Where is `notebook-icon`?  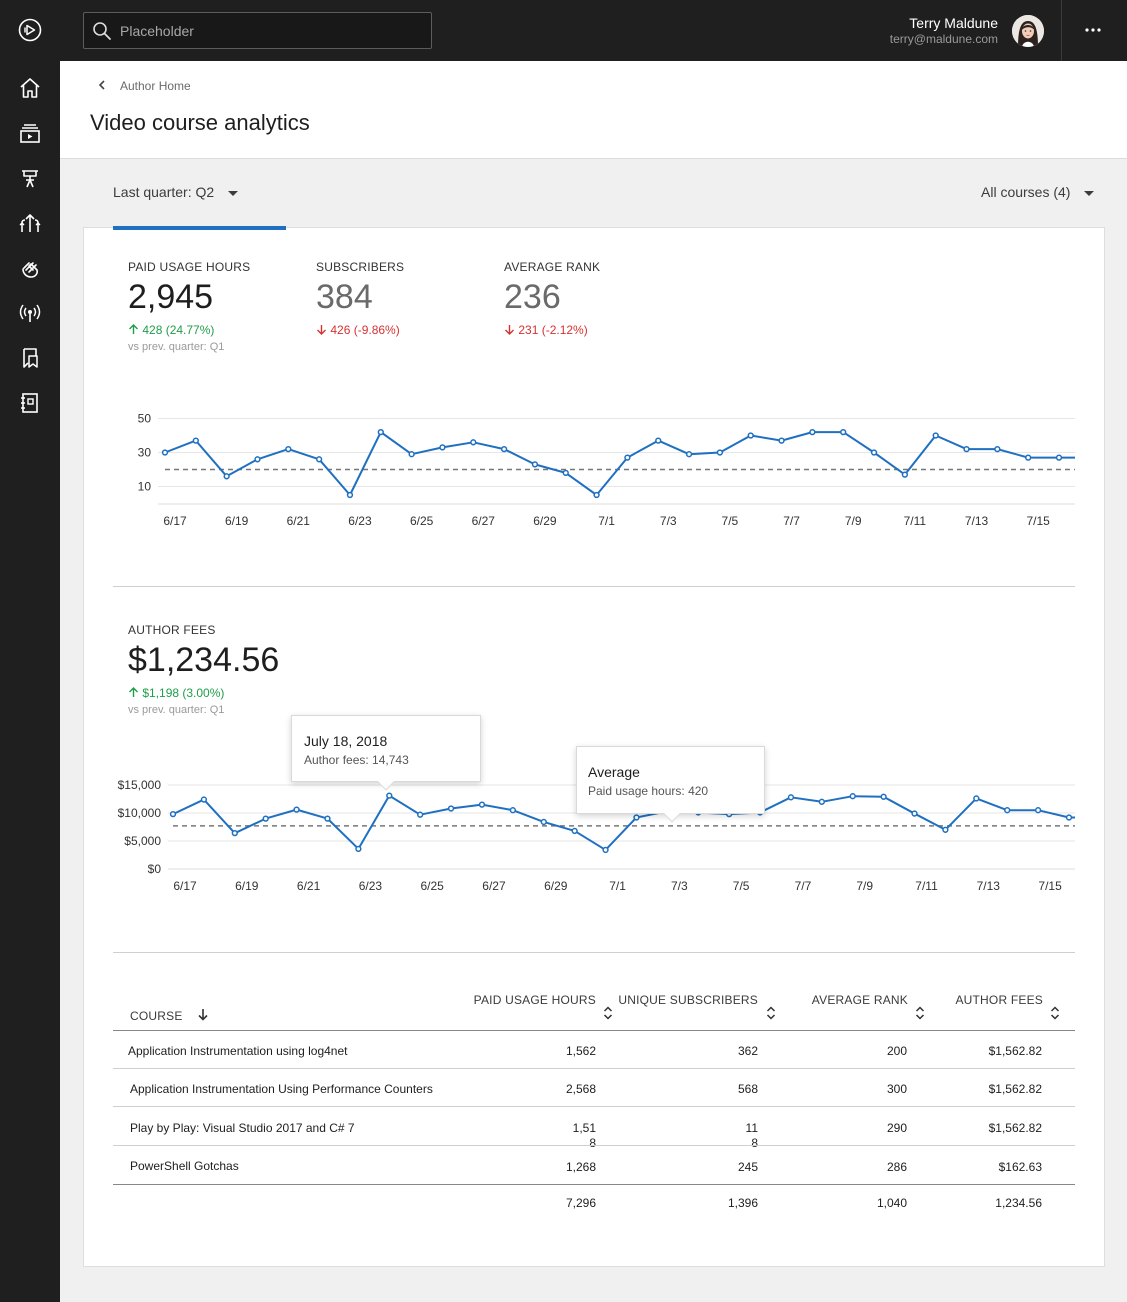
notebook-icon is located at coordinates (30, 403).